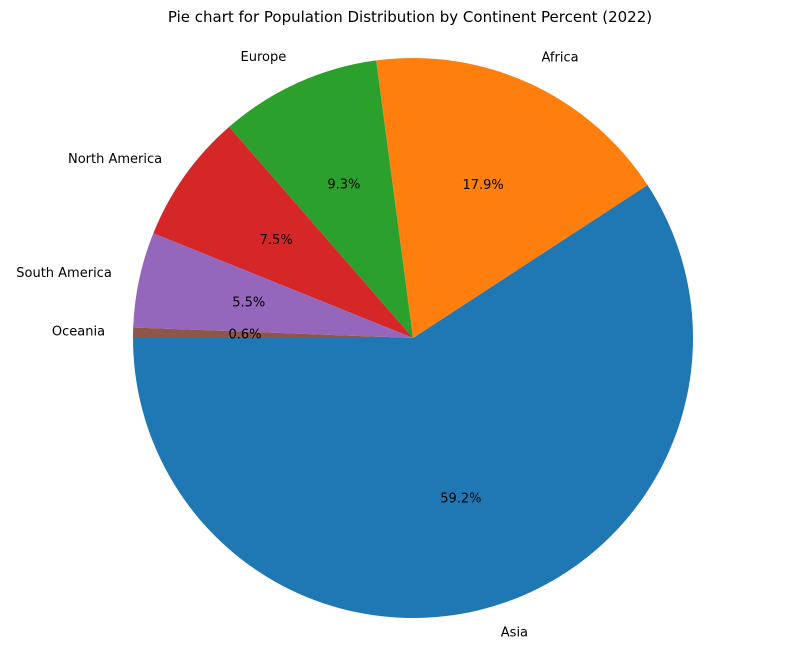 Image resolution: width=810 pixels, height=656 pixels. Describe the element at coordinates (514, 633) in the screenshot. I see `slice-label-asia: Asia` at that location.